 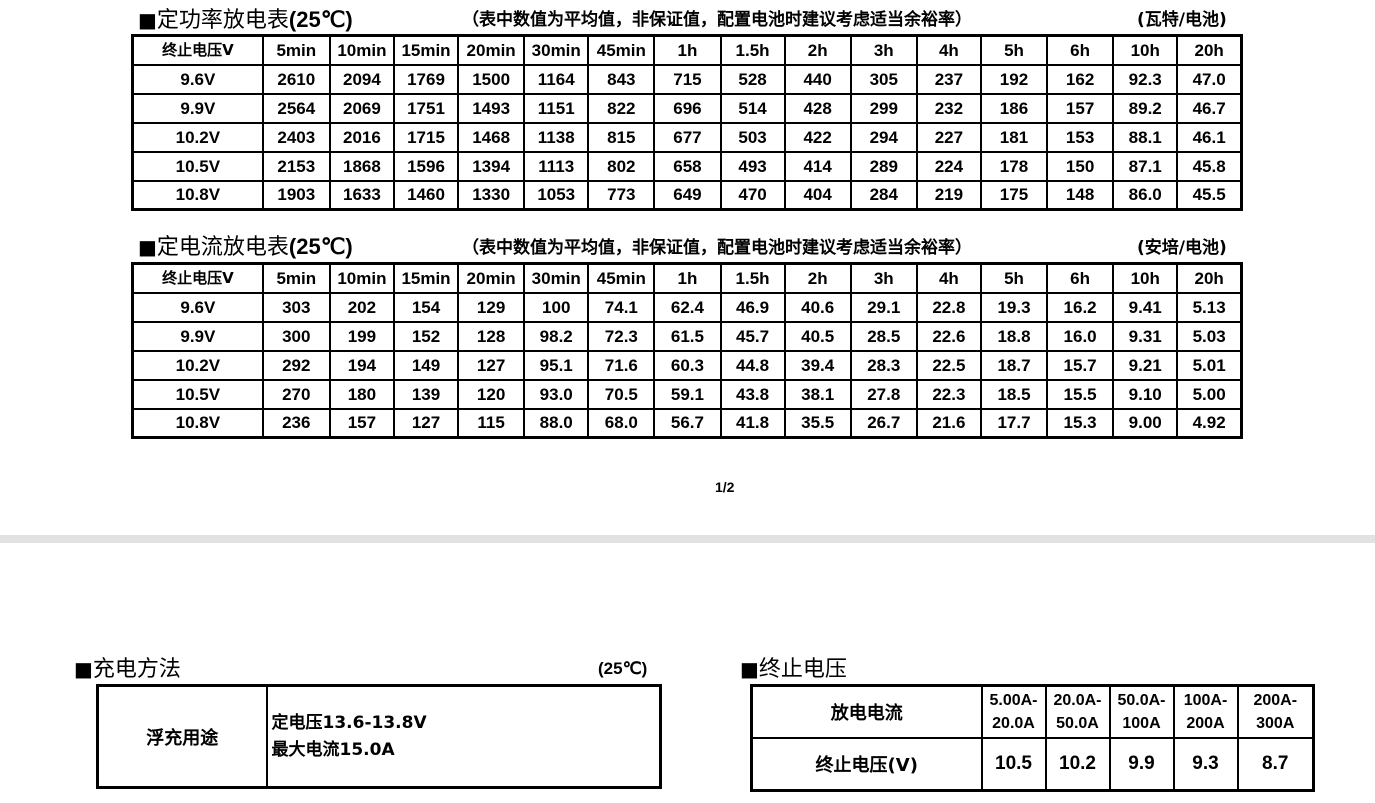 I want to click on range-start: 100A-, so click(x=1205, y=700).